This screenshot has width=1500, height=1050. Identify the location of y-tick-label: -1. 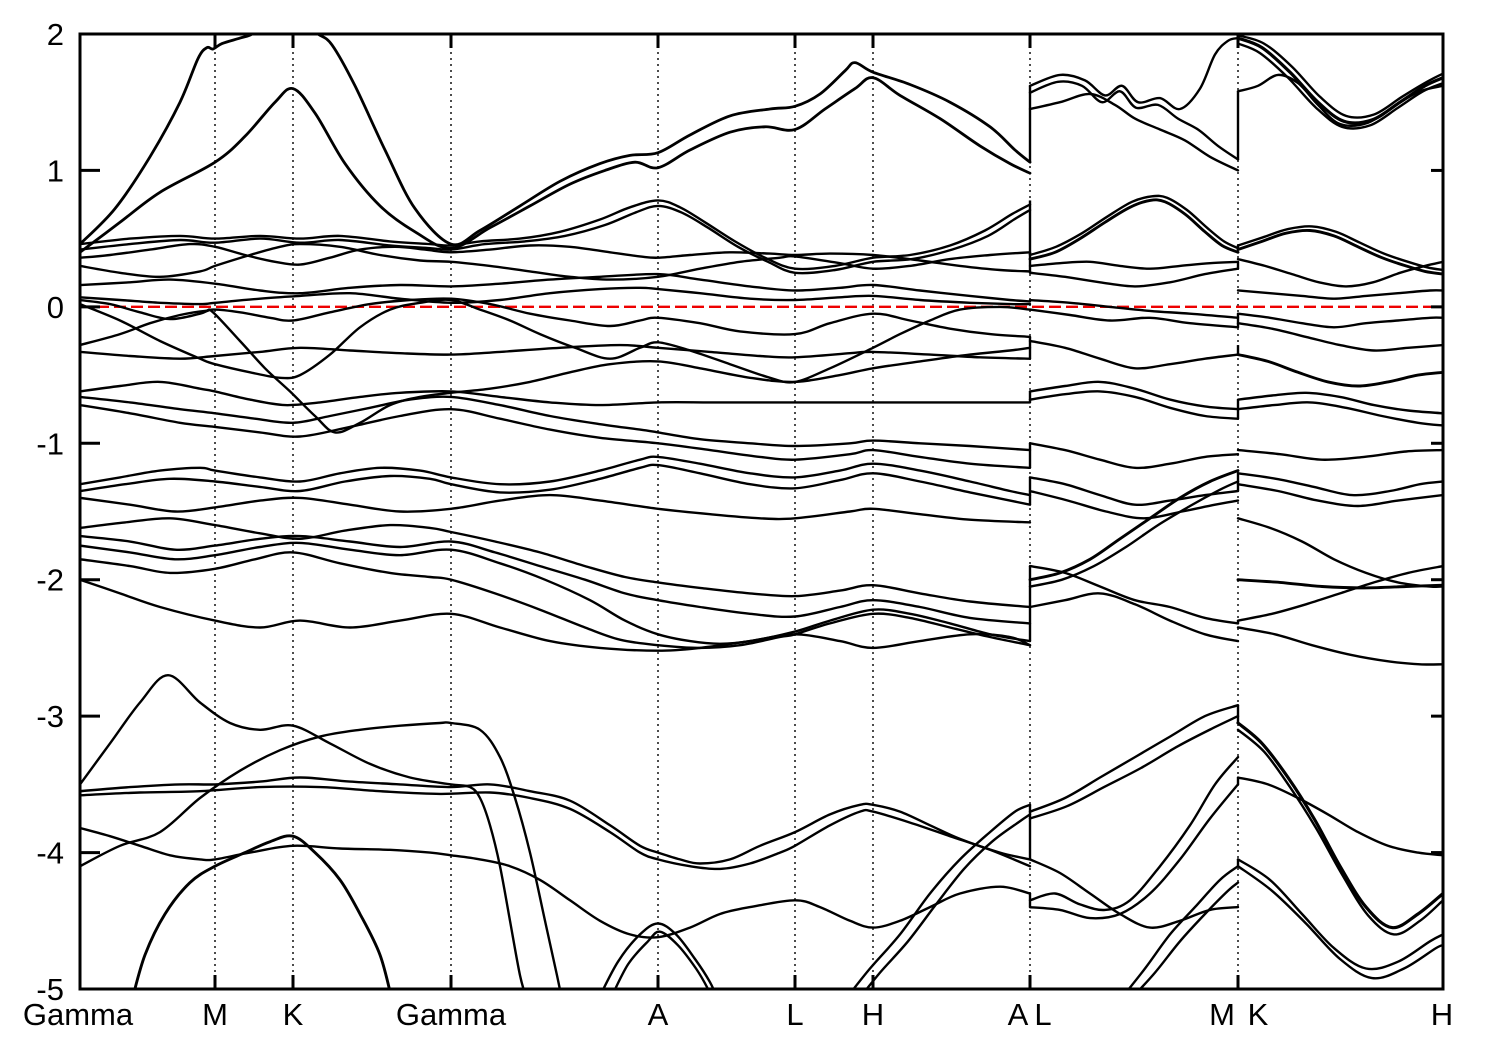
(50, 443).